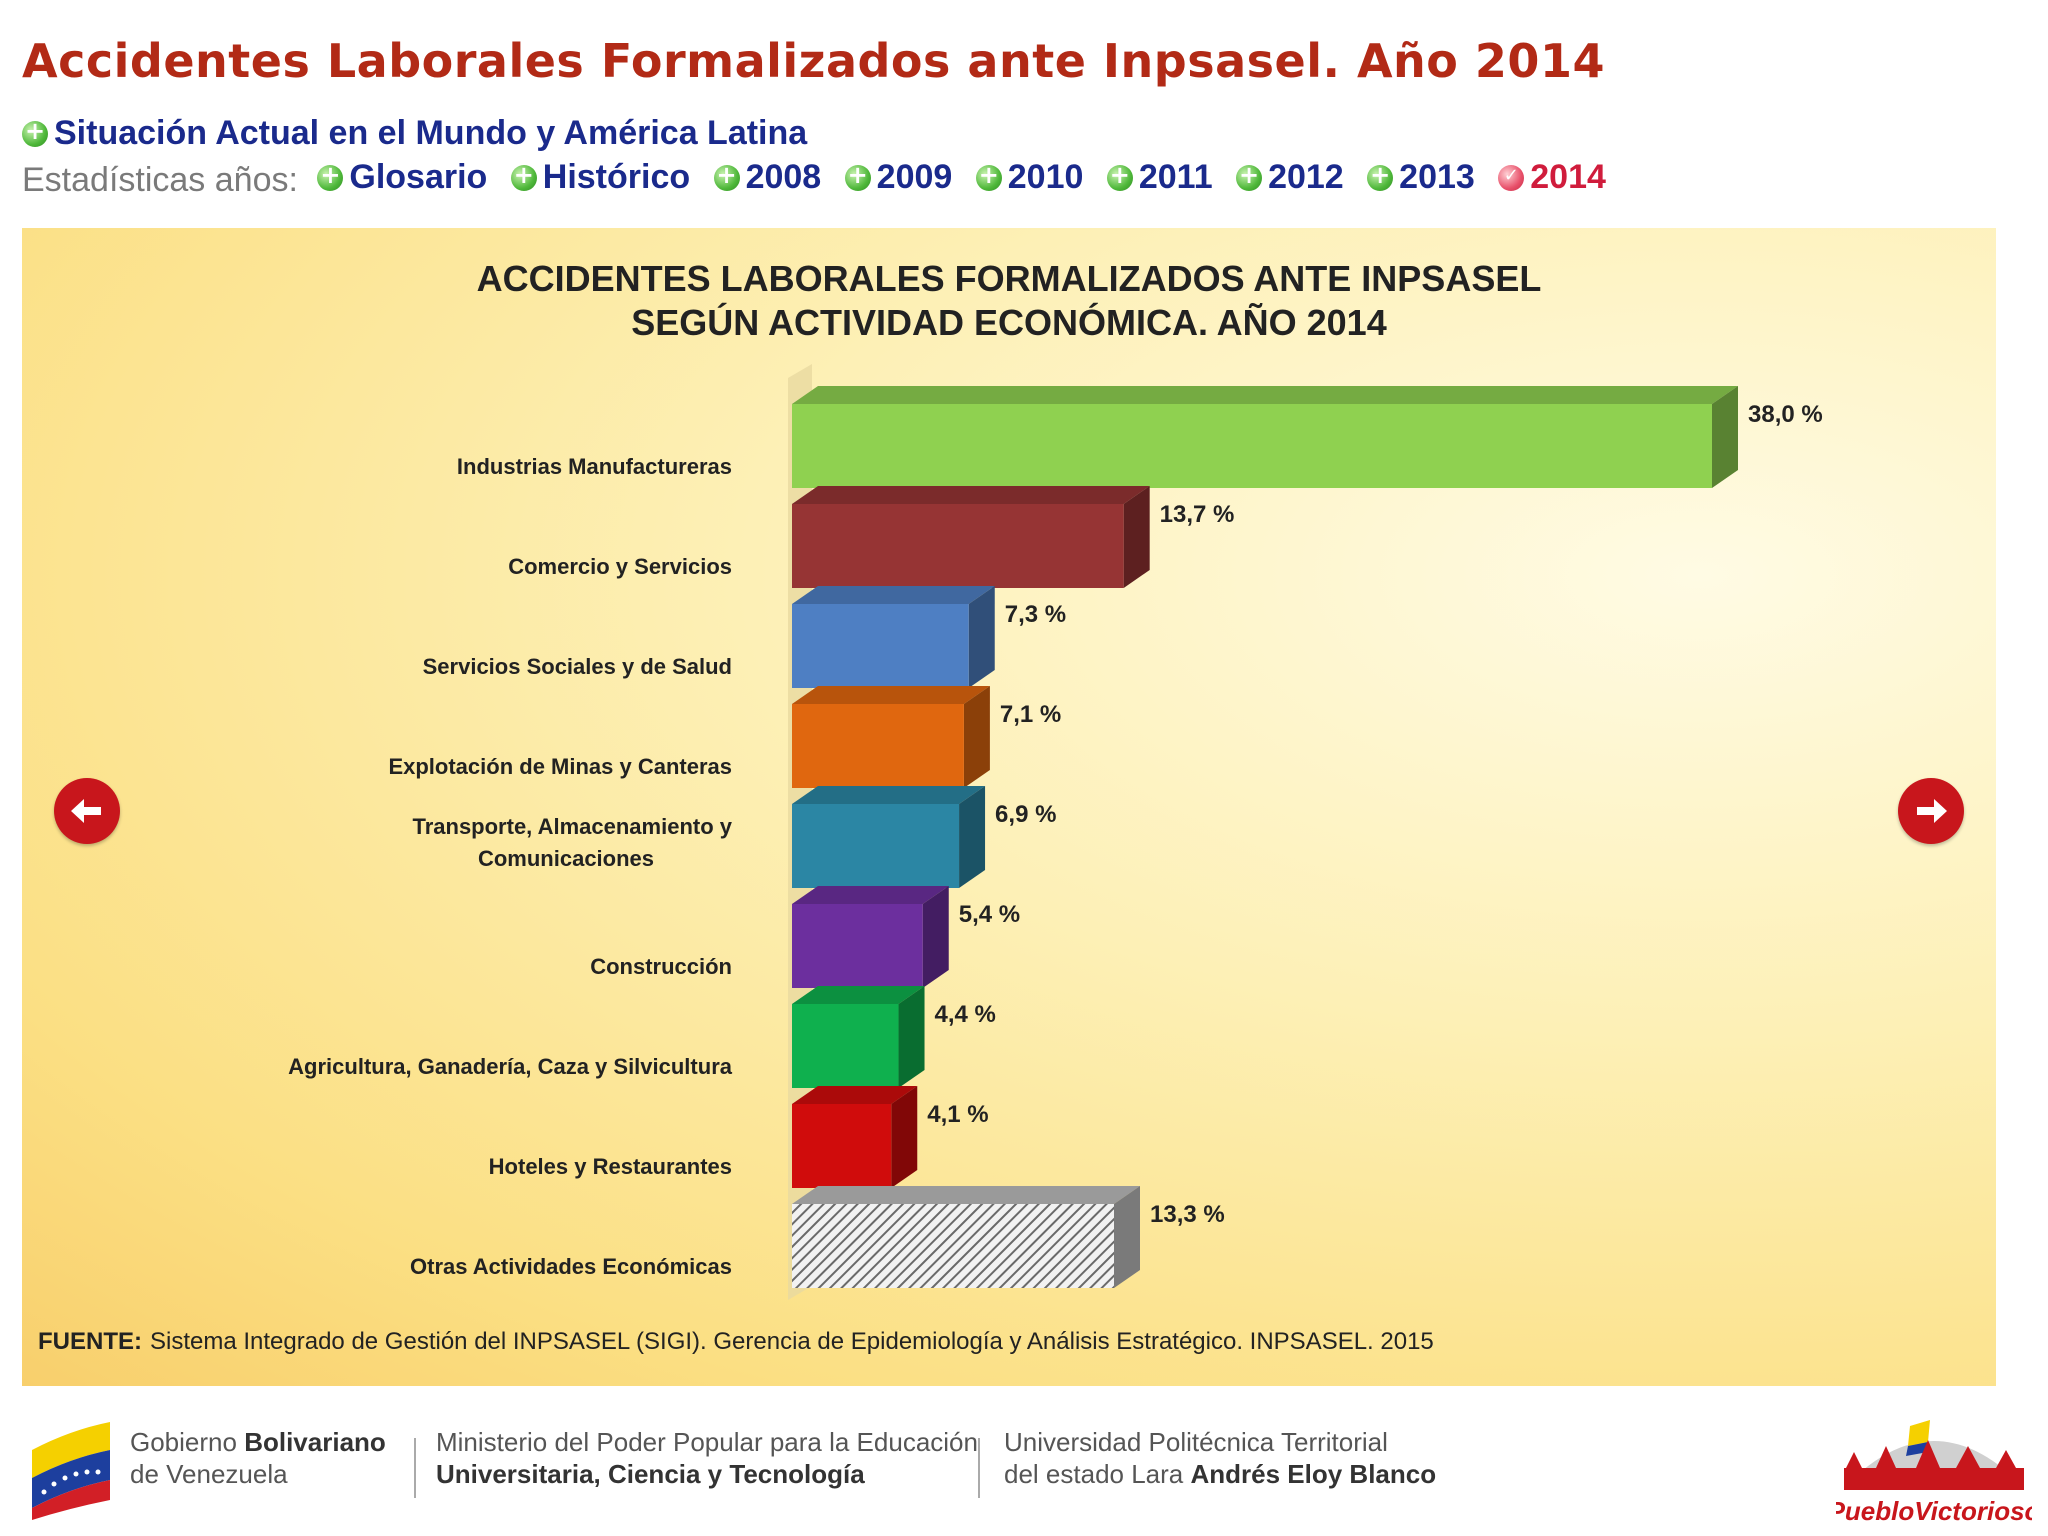  I want to click on category-label: Hoteles y Restaurantes, so click(610, 1166).